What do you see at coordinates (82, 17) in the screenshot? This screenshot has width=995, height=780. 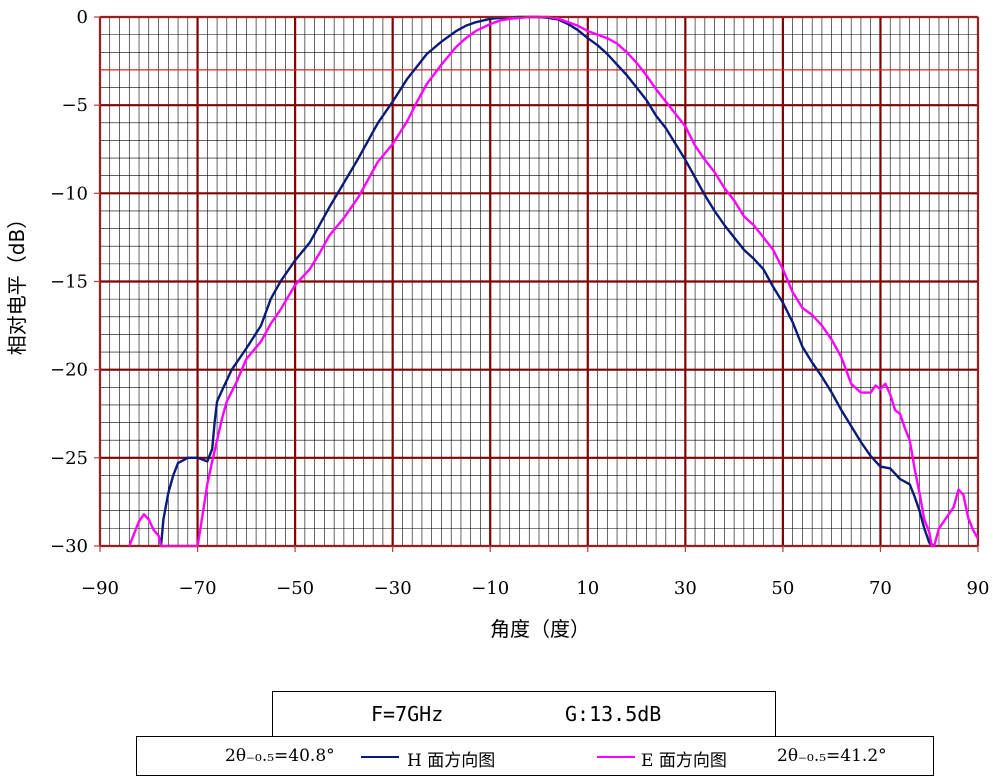 I see `y-tick-label: 0` at bounding box center [82, 17].